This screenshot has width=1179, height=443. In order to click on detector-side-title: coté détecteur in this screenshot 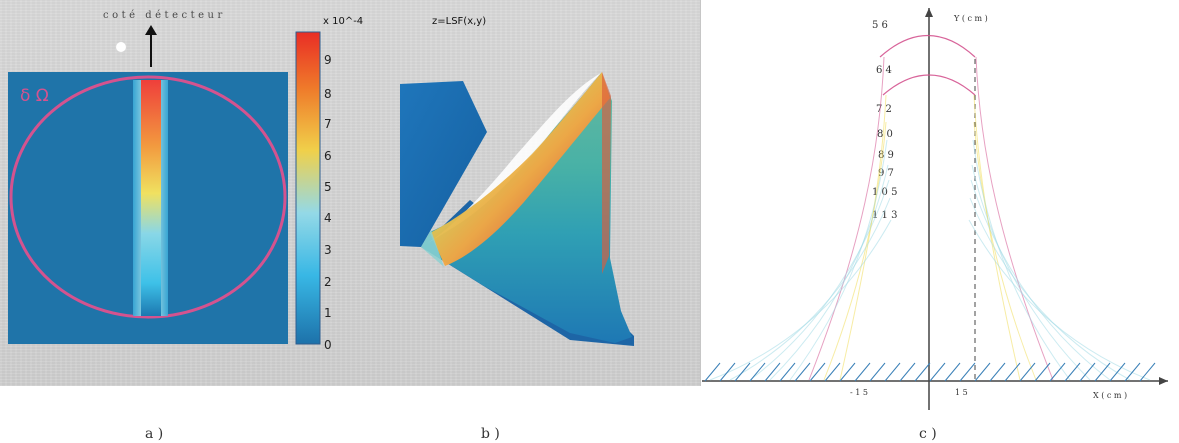, I will do `click(164, 15)`.